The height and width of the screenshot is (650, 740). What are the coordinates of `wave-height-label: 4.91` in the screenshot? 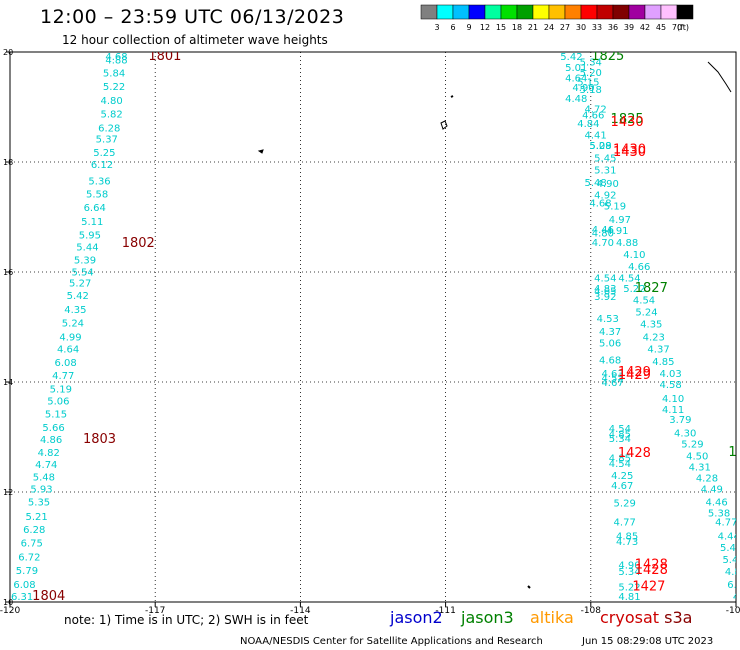 It's located at (617, 231).